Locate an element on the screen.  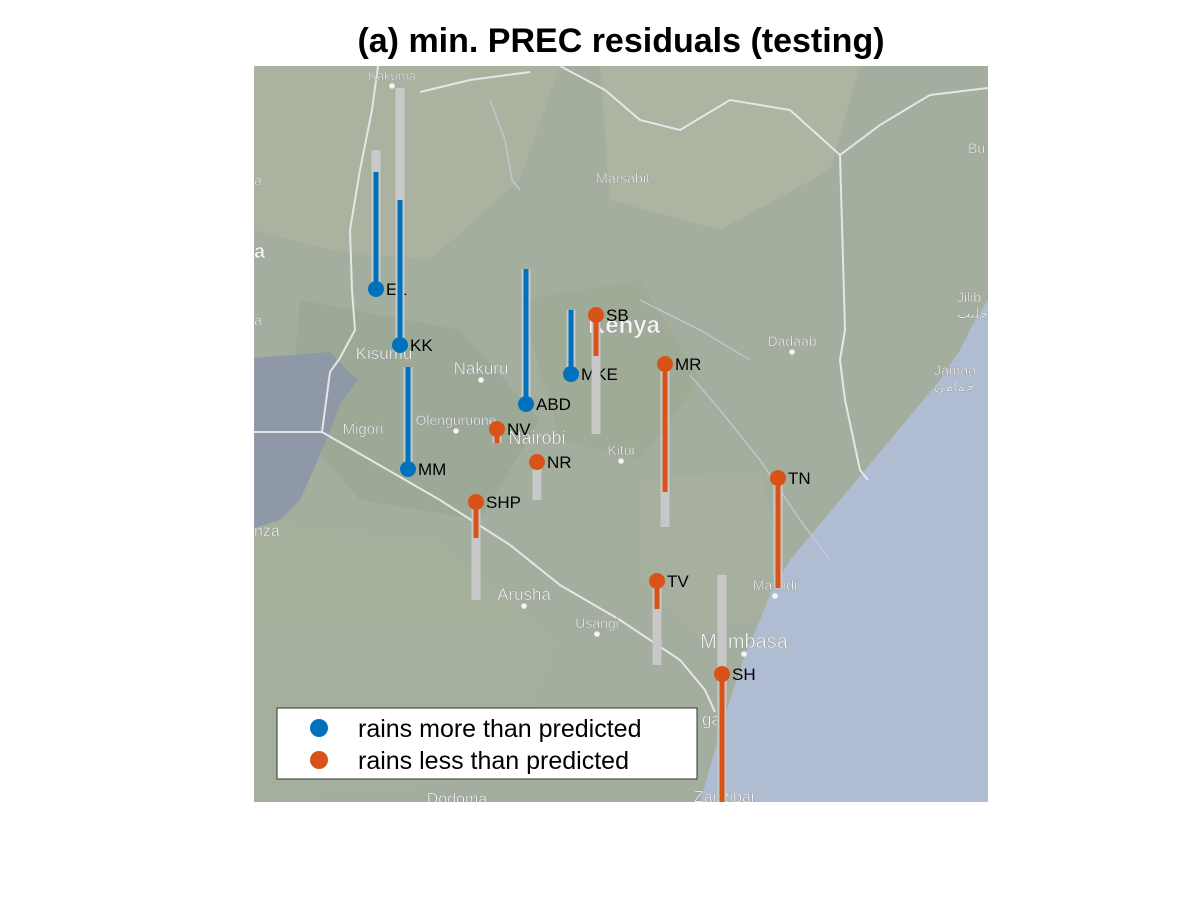
place-label: Arusha is located at coordinates (524, 594).